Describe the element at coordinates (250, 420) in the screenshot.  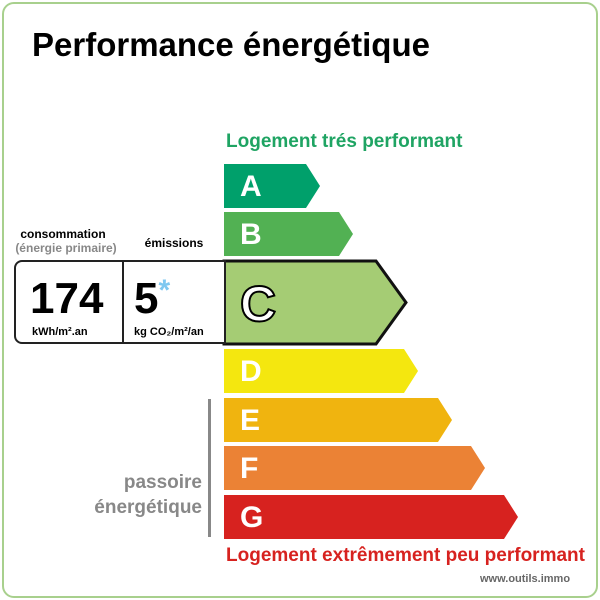
I see `class-letter-e: E` at that location.